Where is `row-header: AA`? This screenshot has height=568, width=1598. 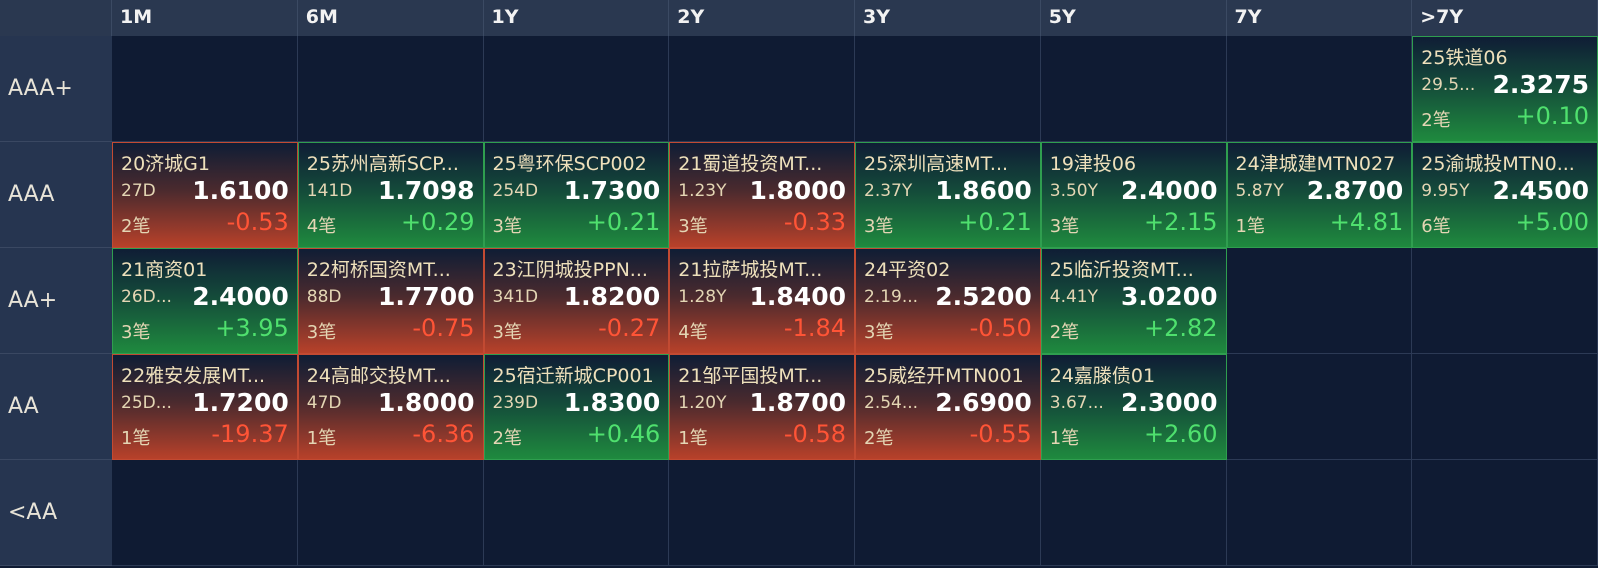 row-header: AA is located at coordinates (56, 407).